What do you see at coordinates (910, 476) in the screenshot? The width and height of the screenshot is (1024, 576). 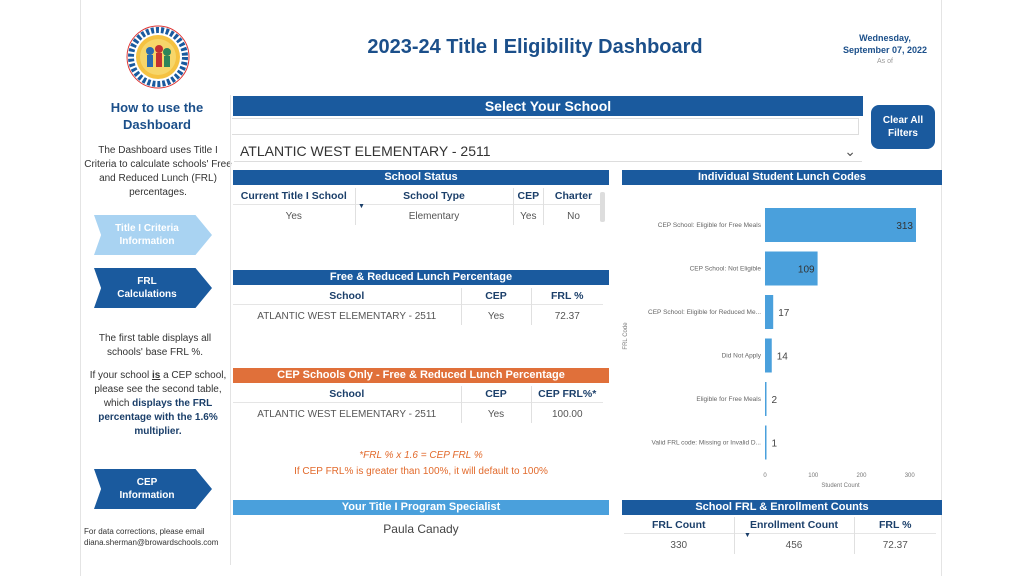 I see `x-tick-label: 300` at bounding box center [910, 476].